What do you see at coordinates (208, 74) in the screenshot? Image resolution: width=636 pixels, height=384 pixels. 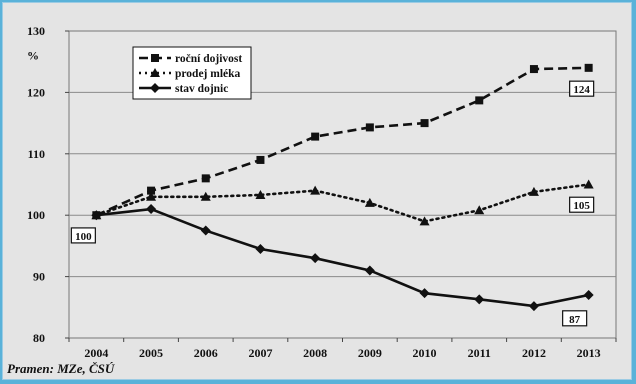 I see `legend-label: prodej mléka` at bounding box center [208, 74].